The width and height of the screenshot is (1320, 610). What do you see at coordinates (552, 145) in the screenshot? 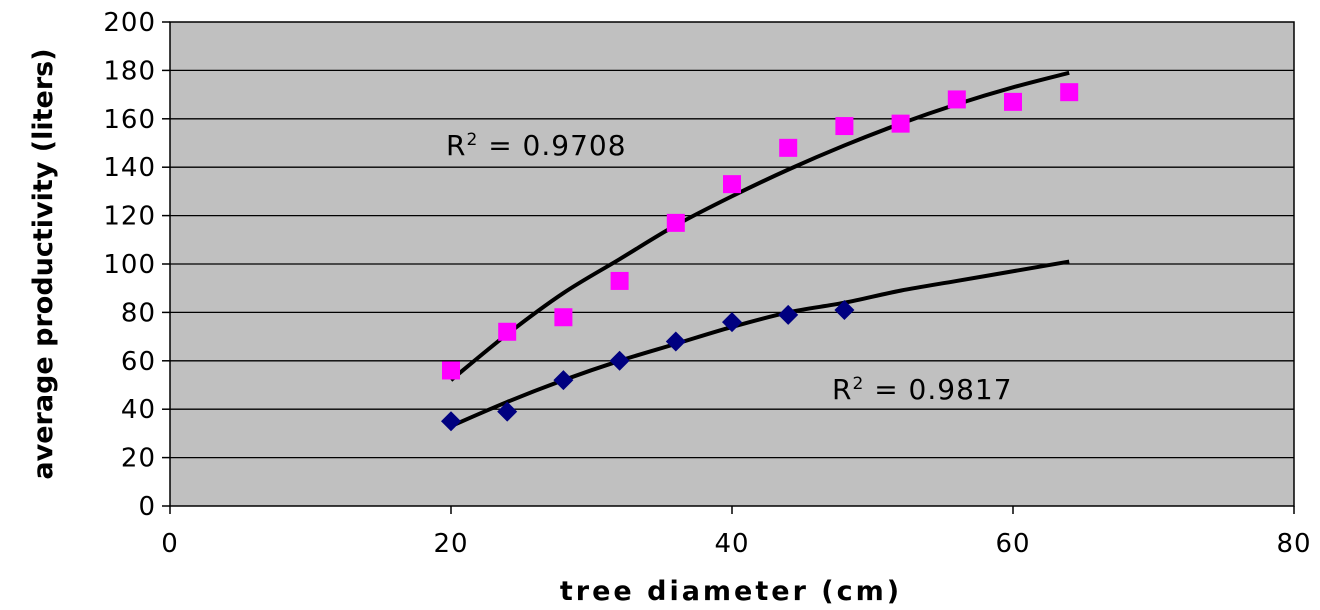
I see `r2-upper-value: = 0.9708` at bounding box center [552, 145].